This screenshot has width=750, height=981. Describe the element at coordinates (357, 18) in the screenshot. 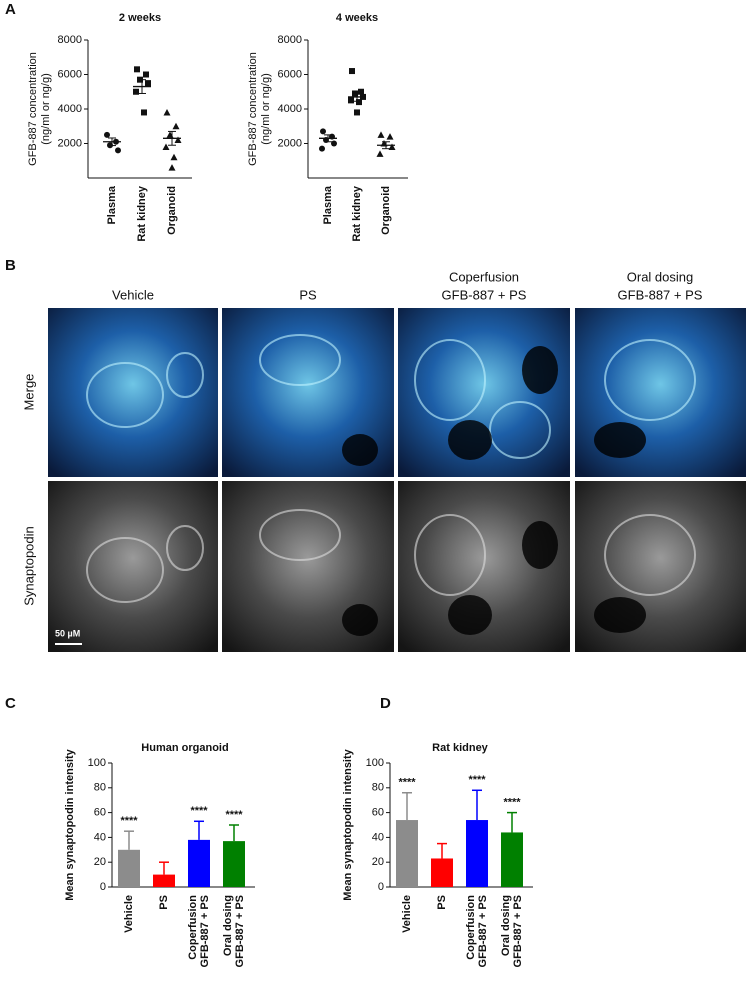

I see `chart-title: 4 weeks` at that location.